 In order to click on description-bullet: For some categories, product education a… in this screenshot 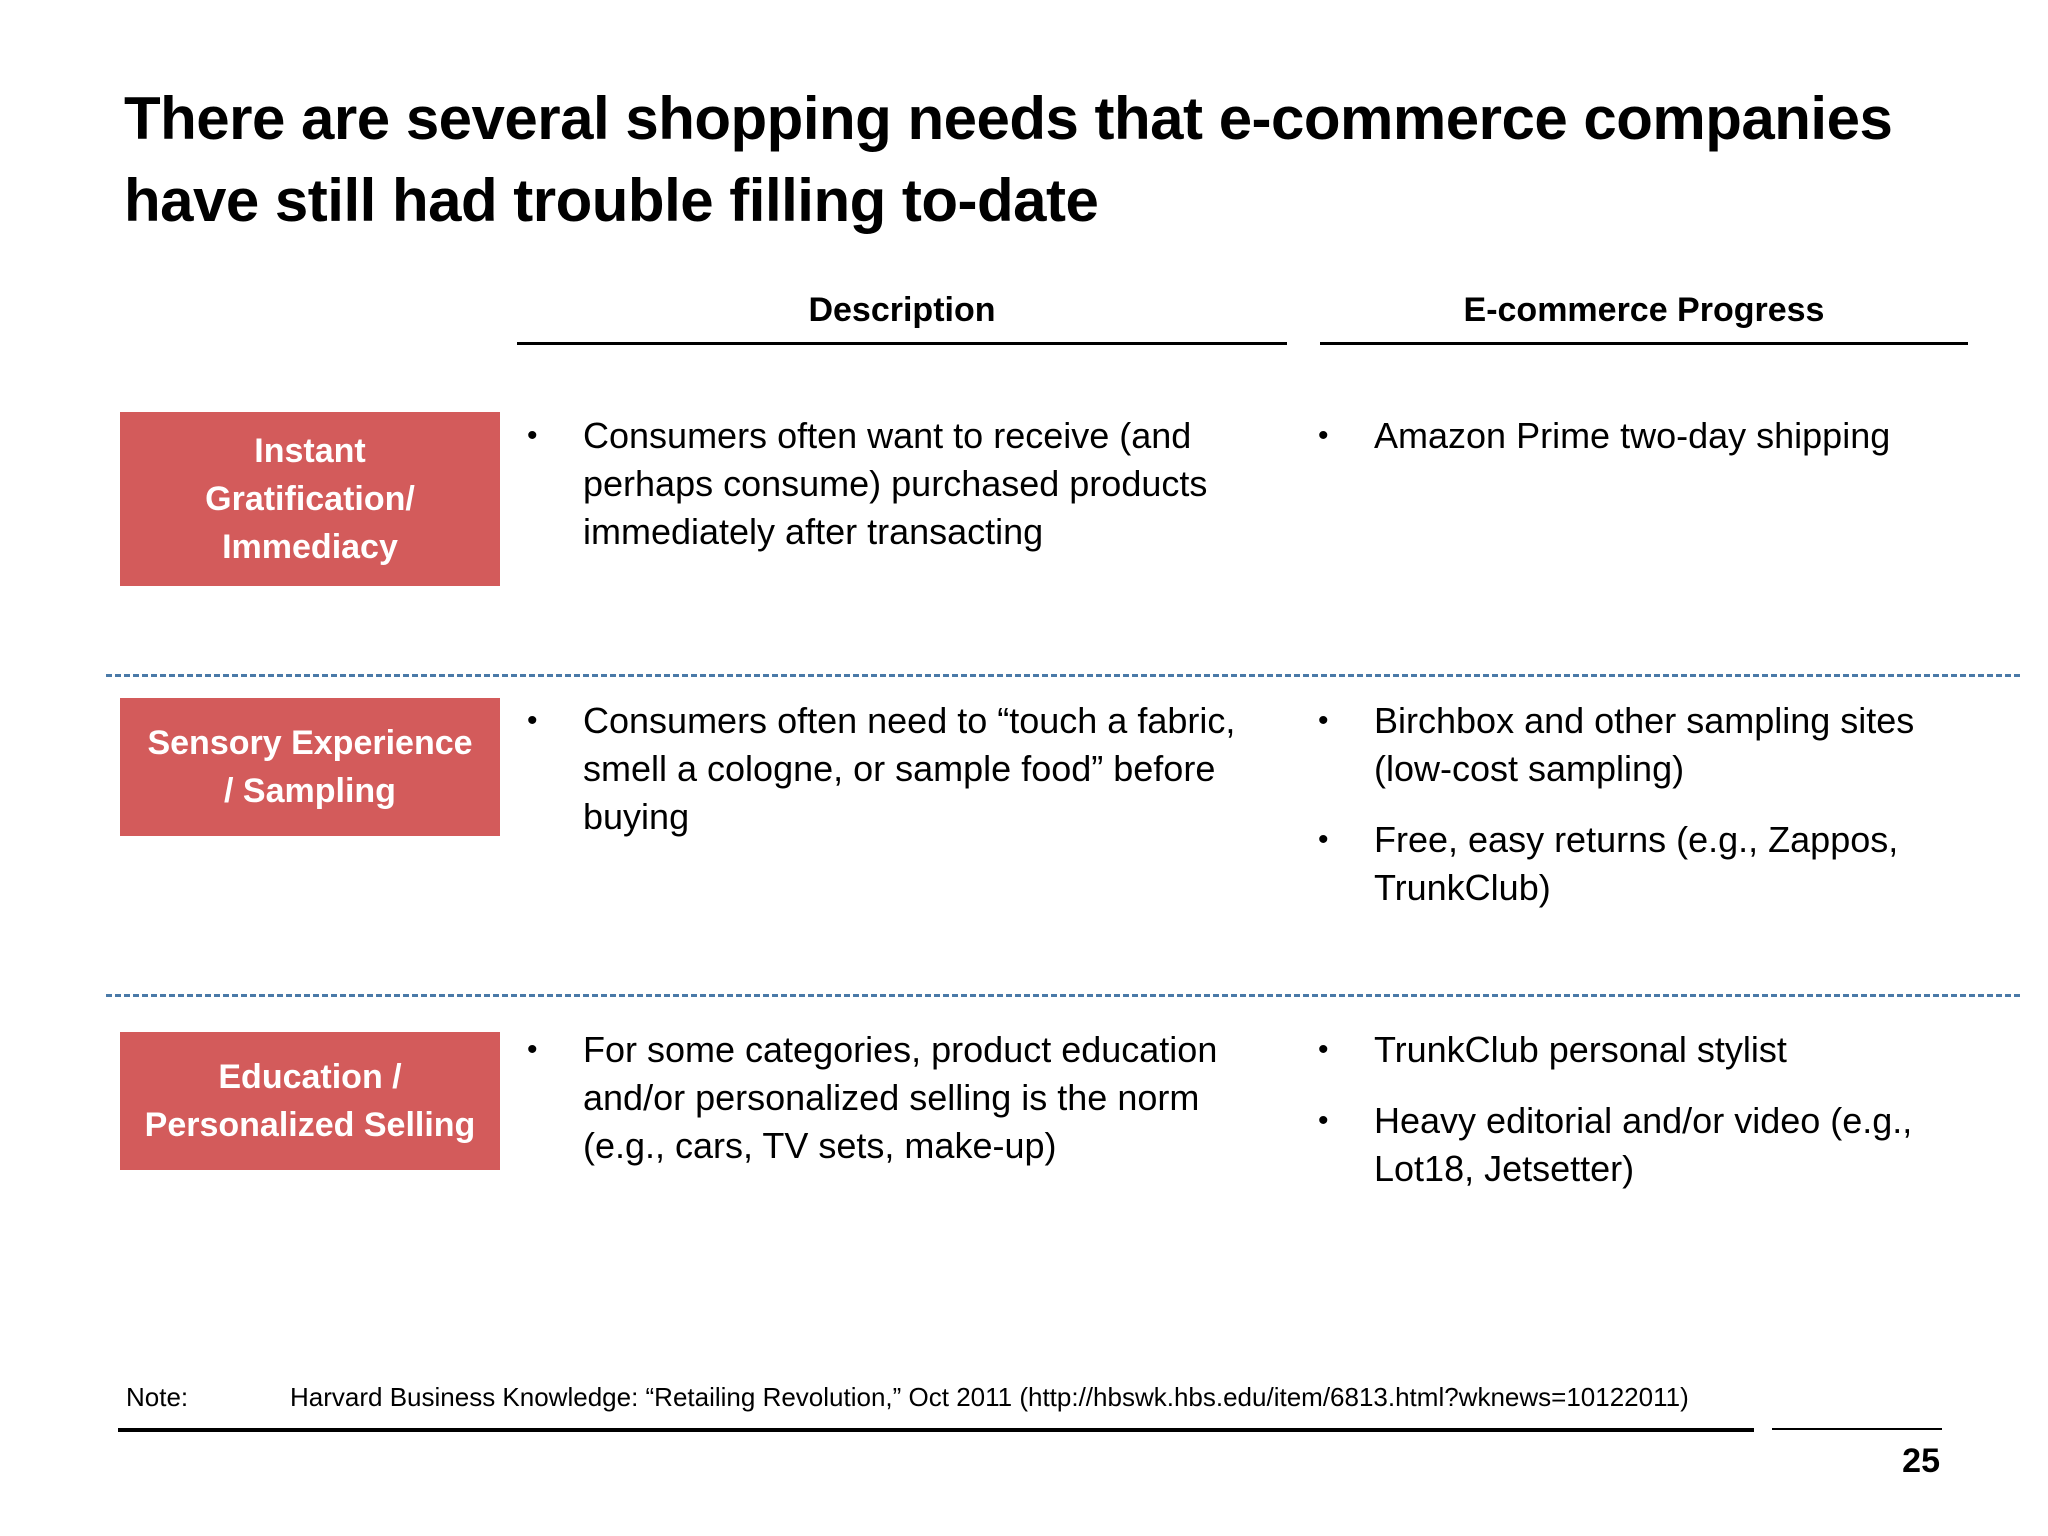, I will do `click(897, 1098)`.